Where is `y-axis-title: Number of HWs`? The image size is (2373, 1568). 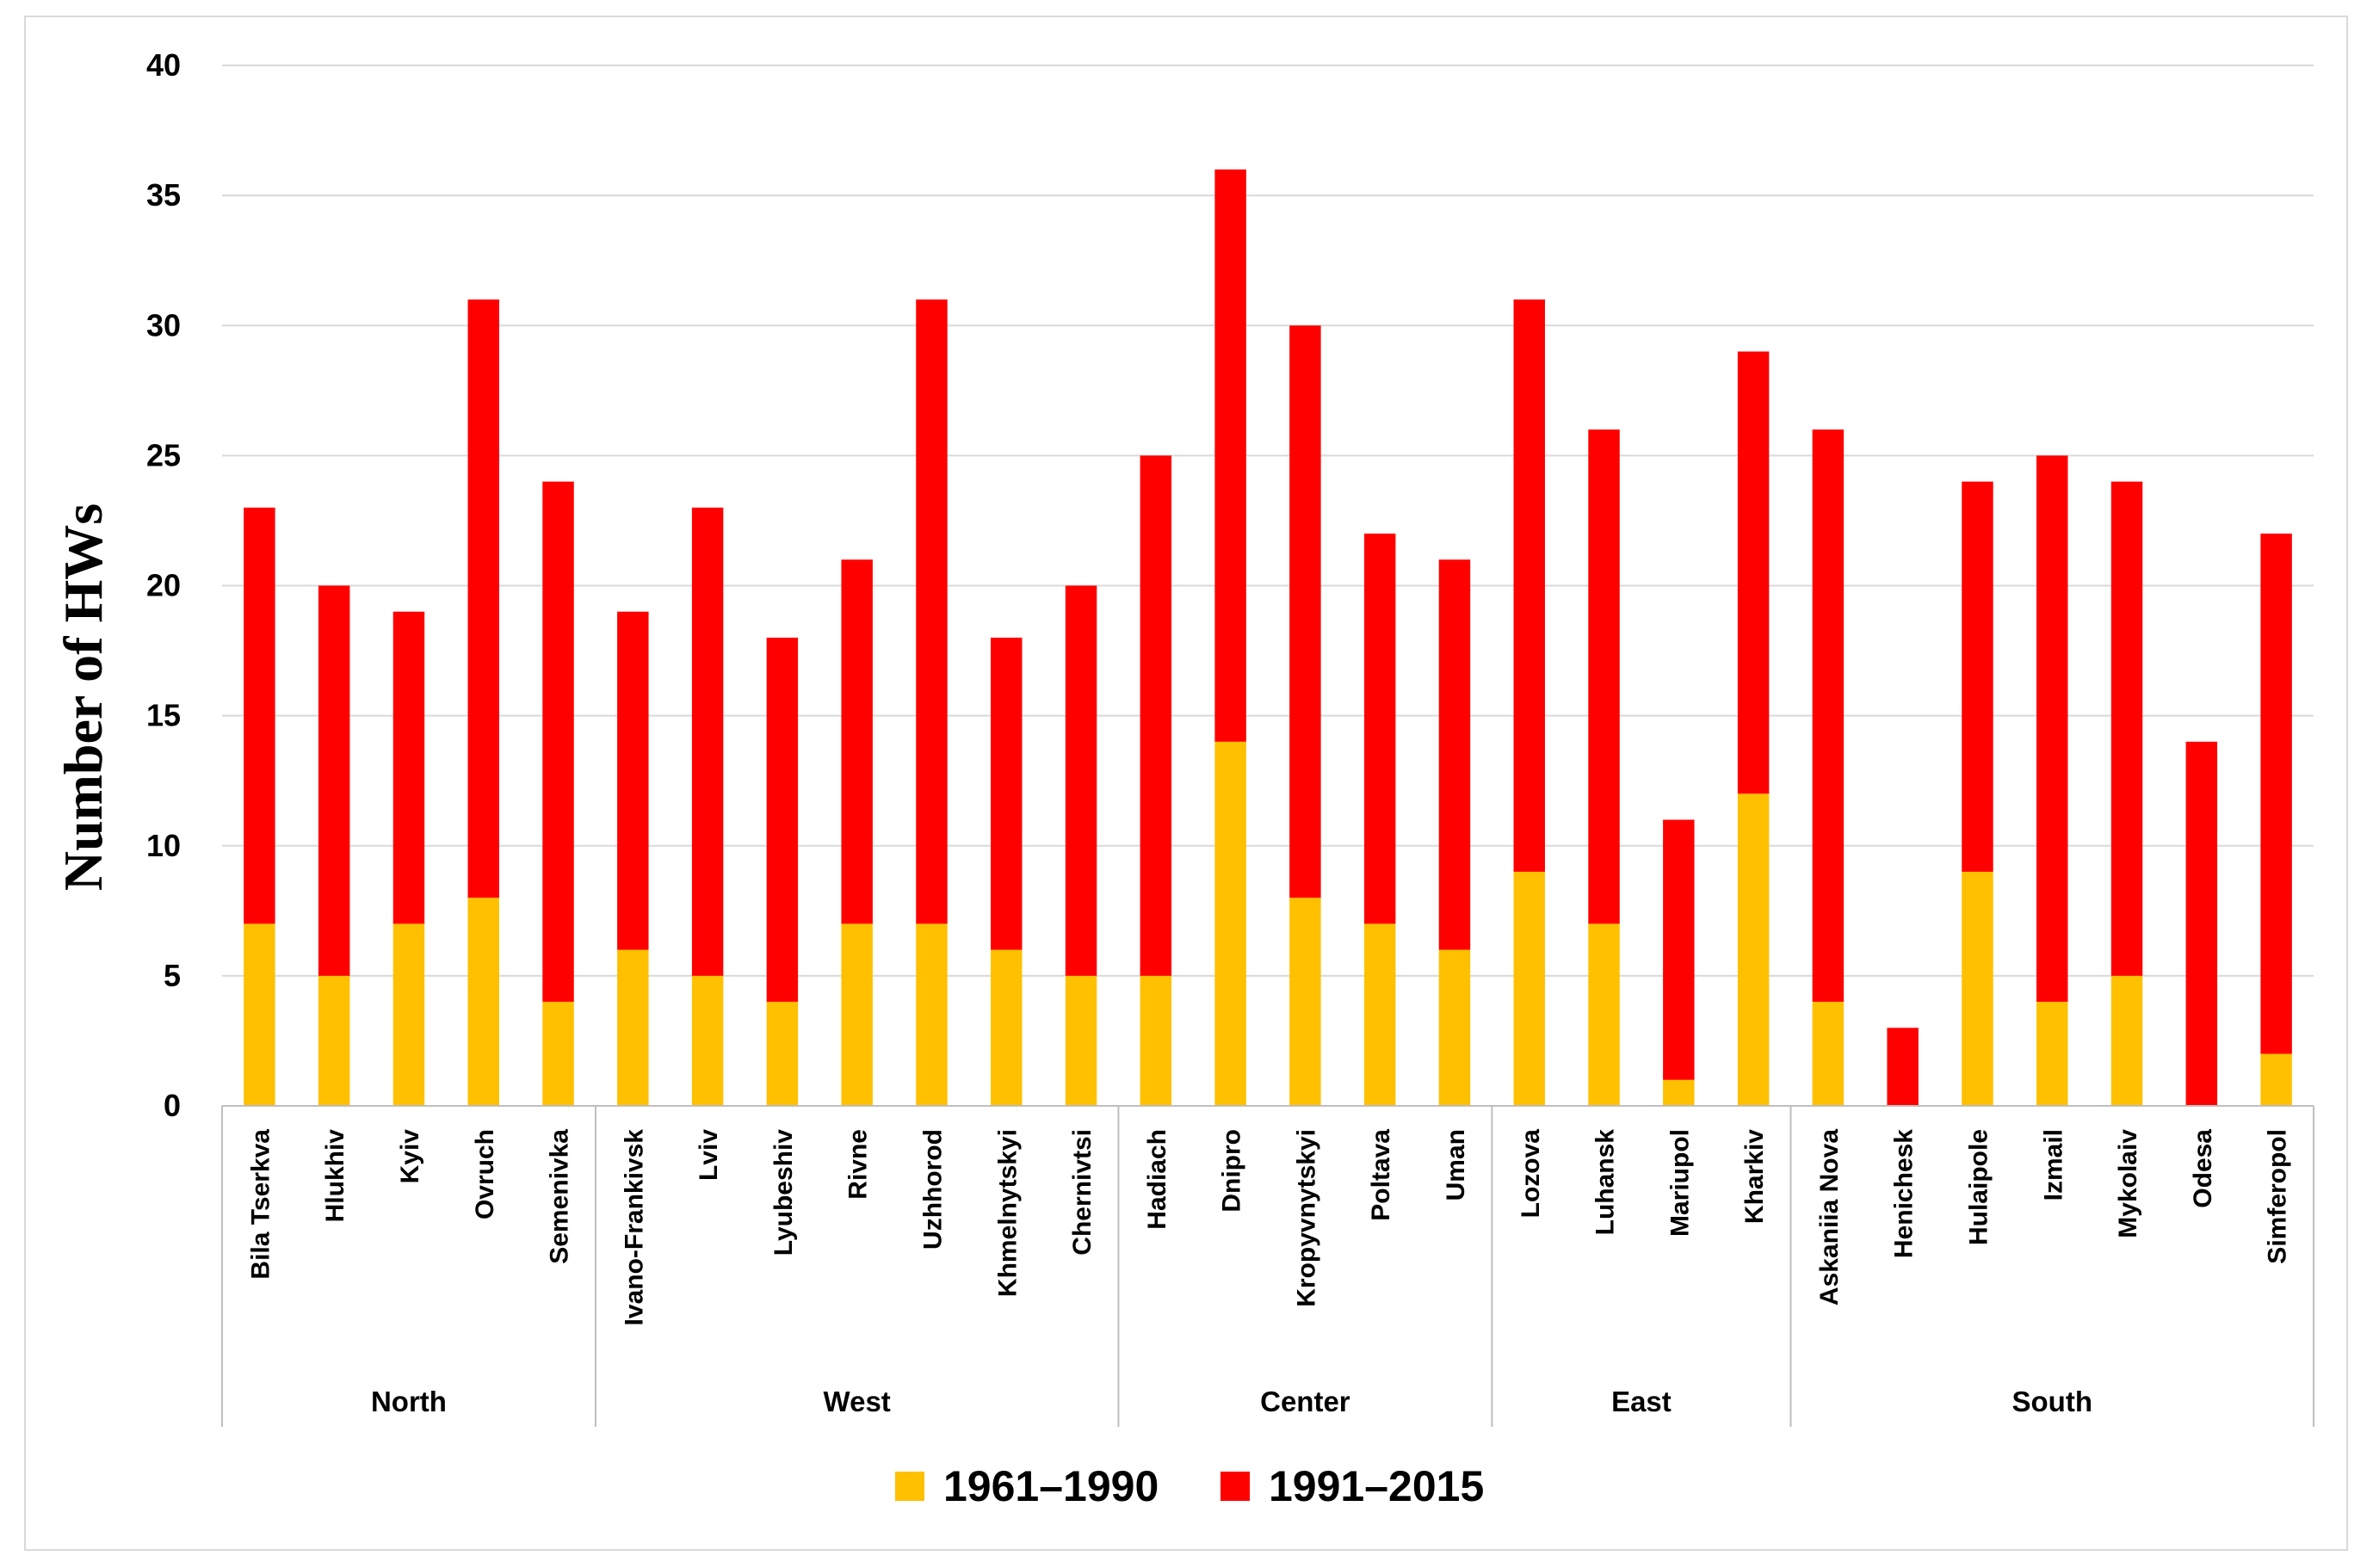 y-axis-title: Number of HWs is located at coordinates (83, 697).